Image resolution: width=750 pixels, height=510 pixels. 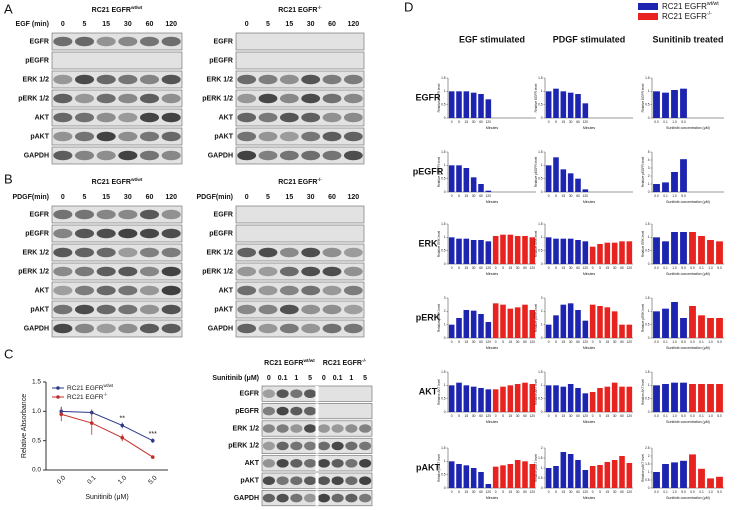 I want to click on blot-row-label: GAPDH, so click(x=36, y=328).